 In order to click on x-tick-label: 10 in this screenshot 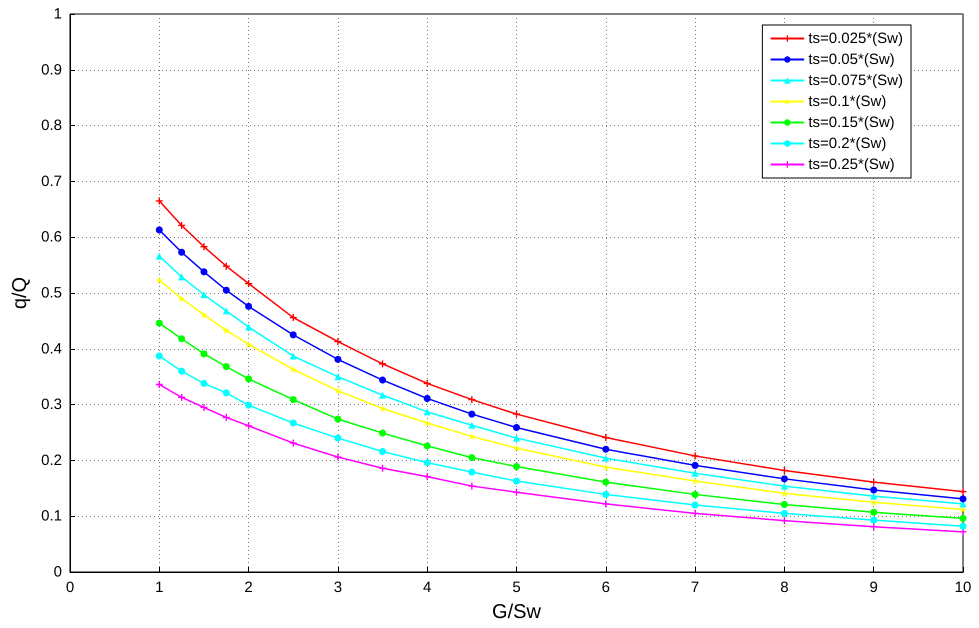, I will do `click(963, 587)`.